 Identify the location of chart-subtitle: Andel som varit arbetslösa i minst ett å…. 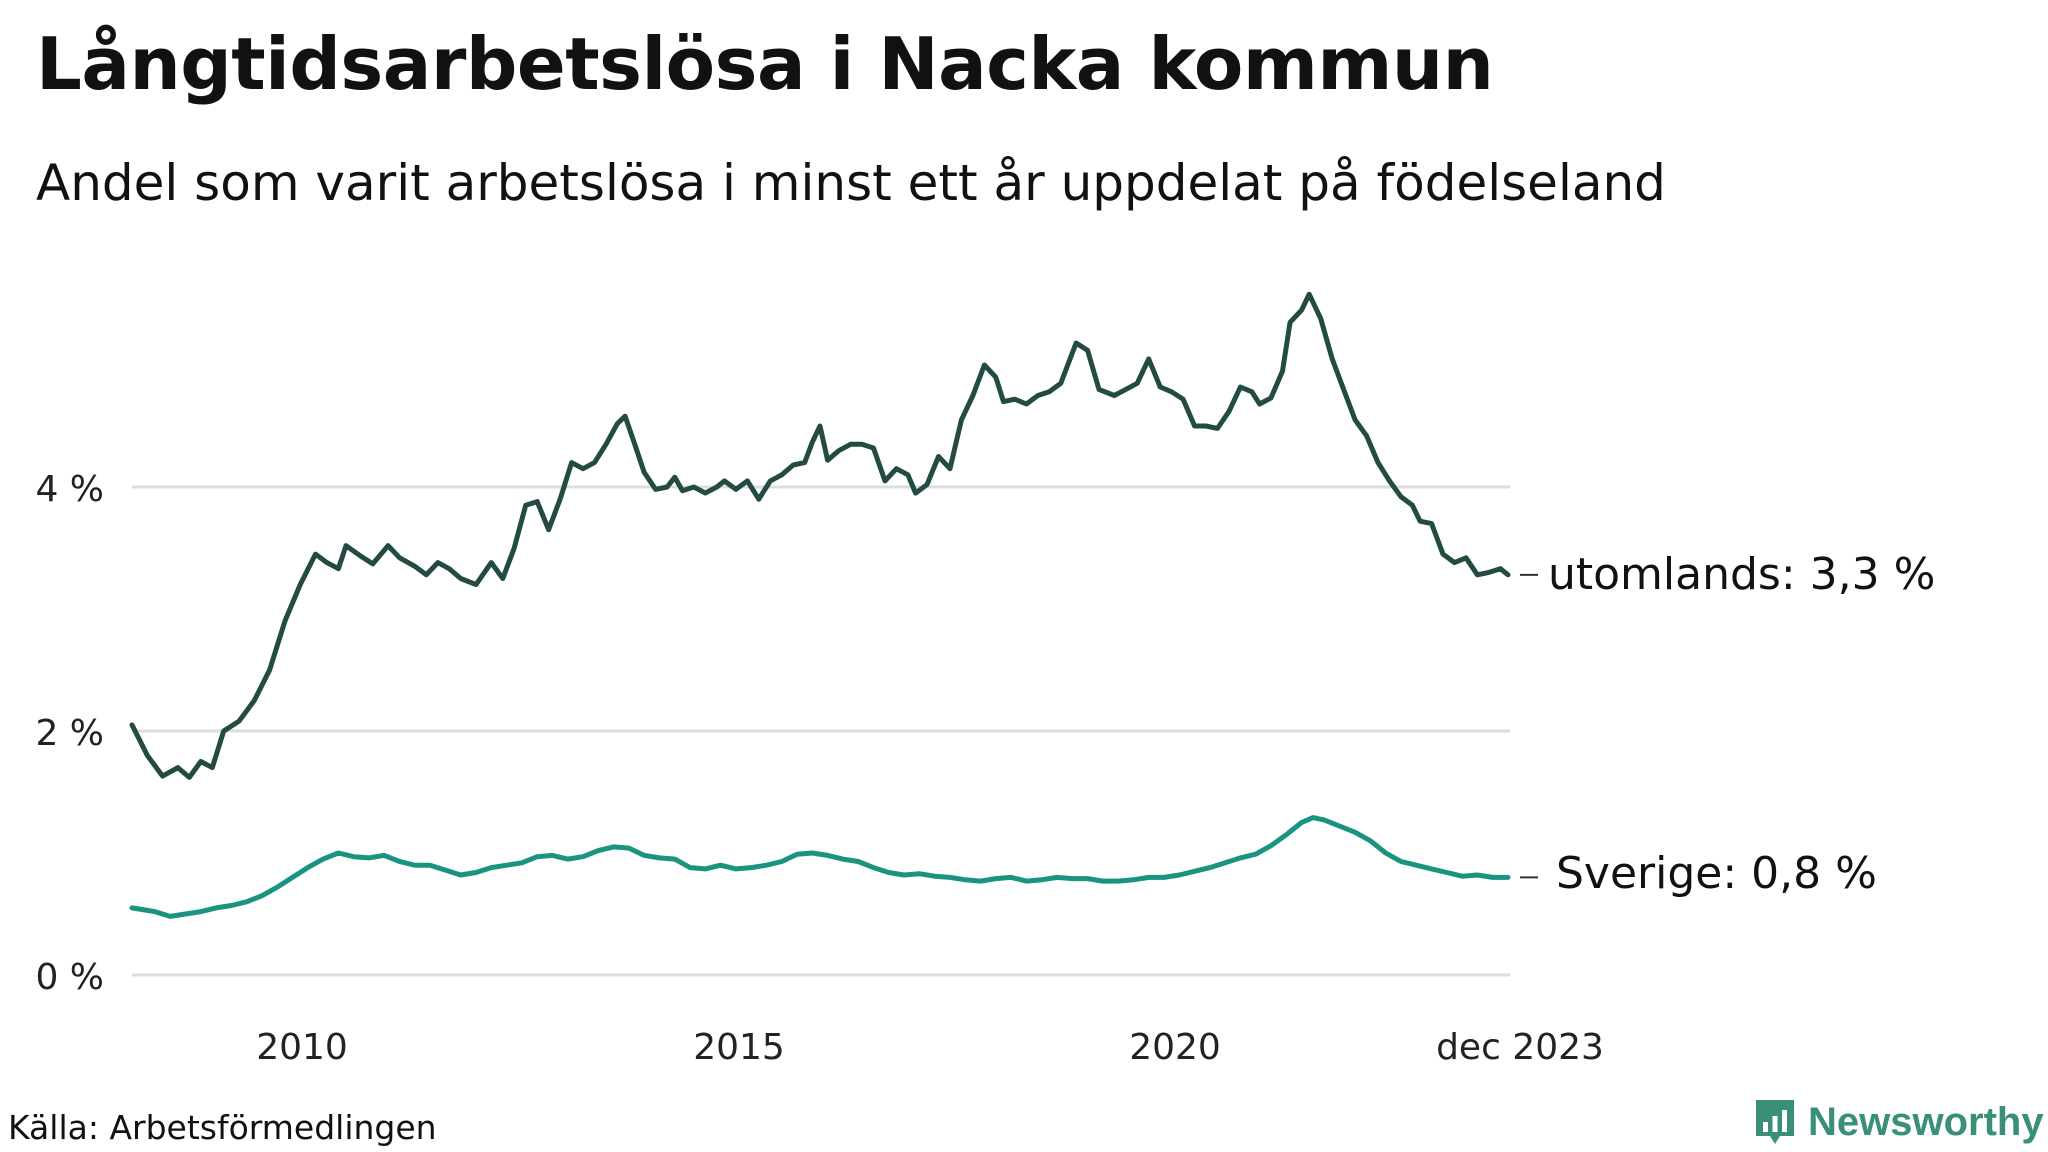
(851, 183).